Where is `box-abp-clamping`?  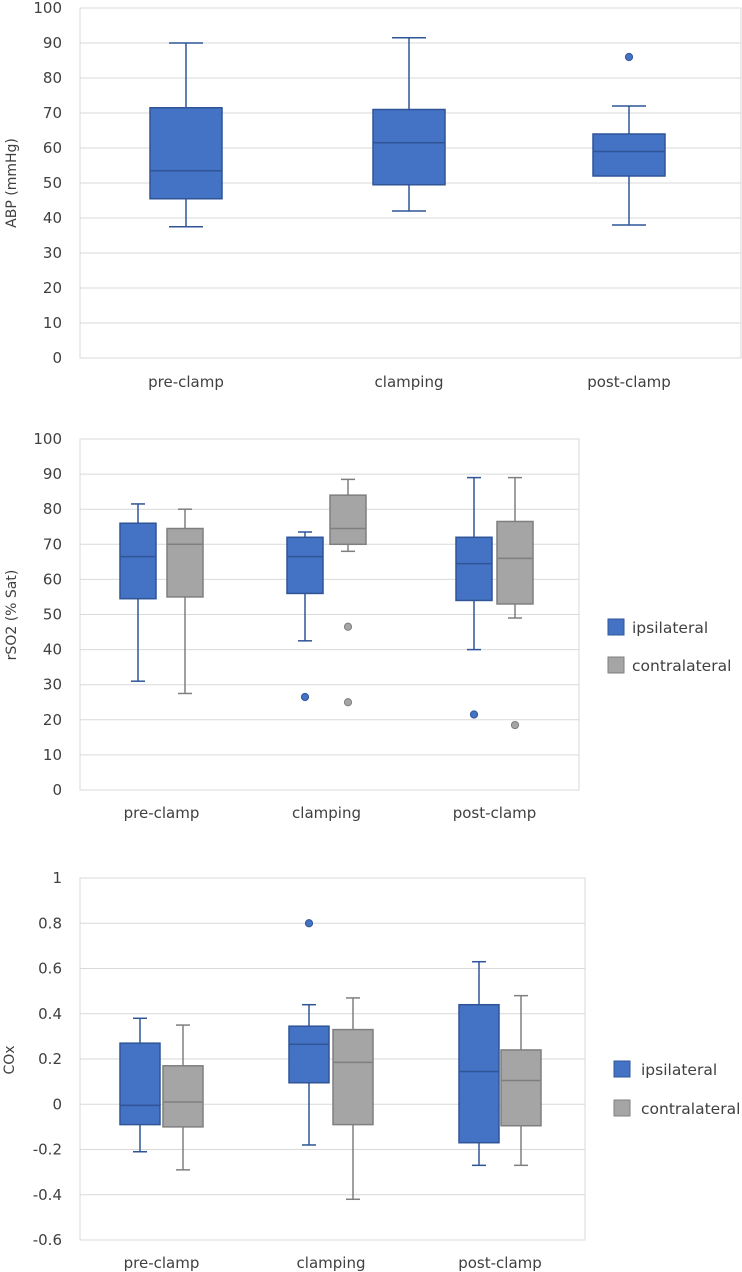 box-abp-clamping is located at coordinates (409, 124).